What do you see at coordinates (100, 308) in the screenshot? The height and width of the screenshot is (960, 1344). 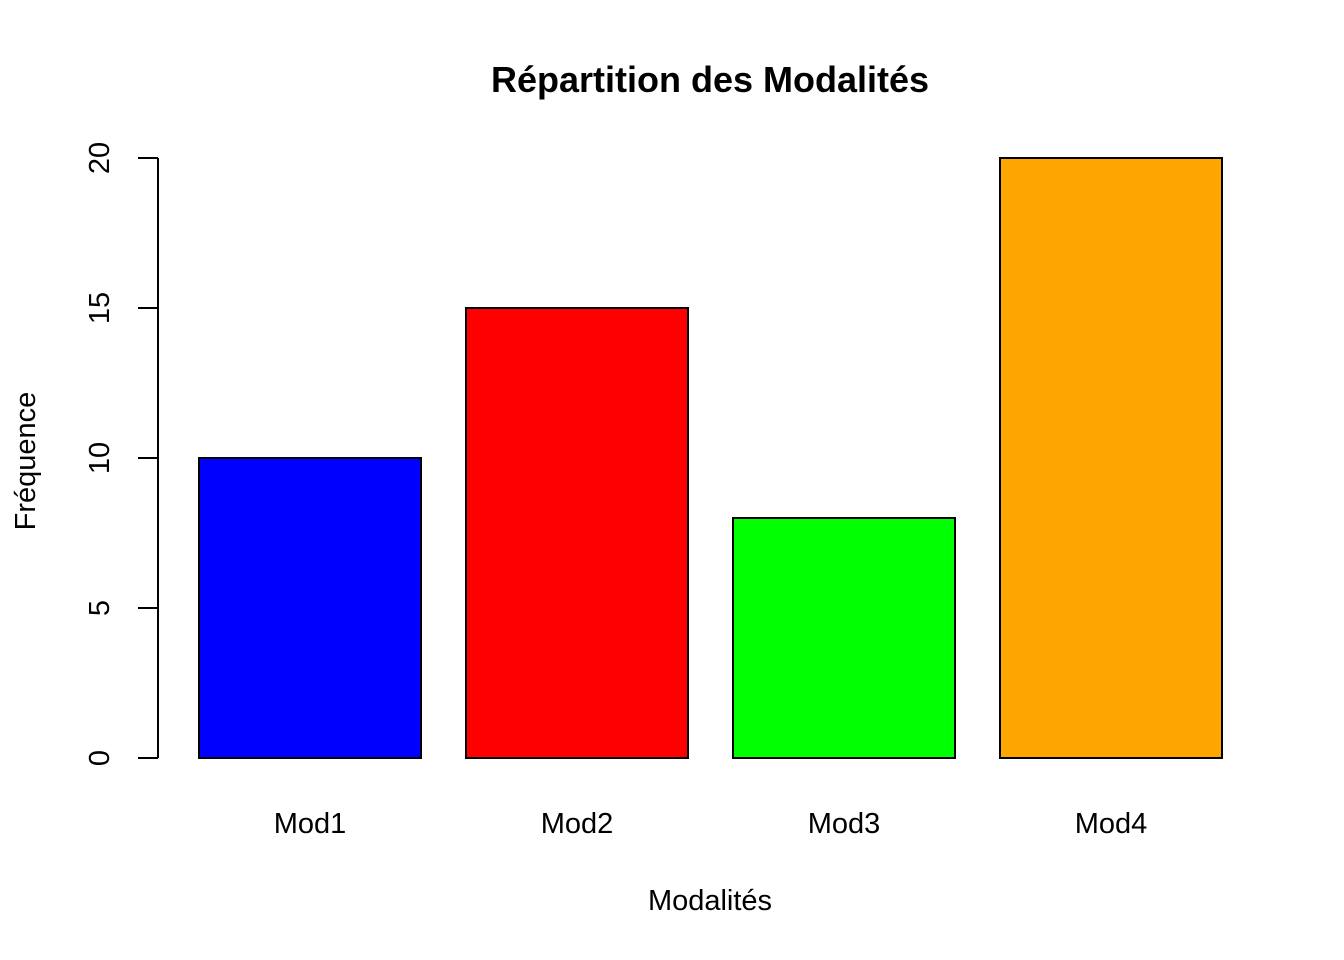 I see `y-tick-label: 15` at bounding box center [100, 308].